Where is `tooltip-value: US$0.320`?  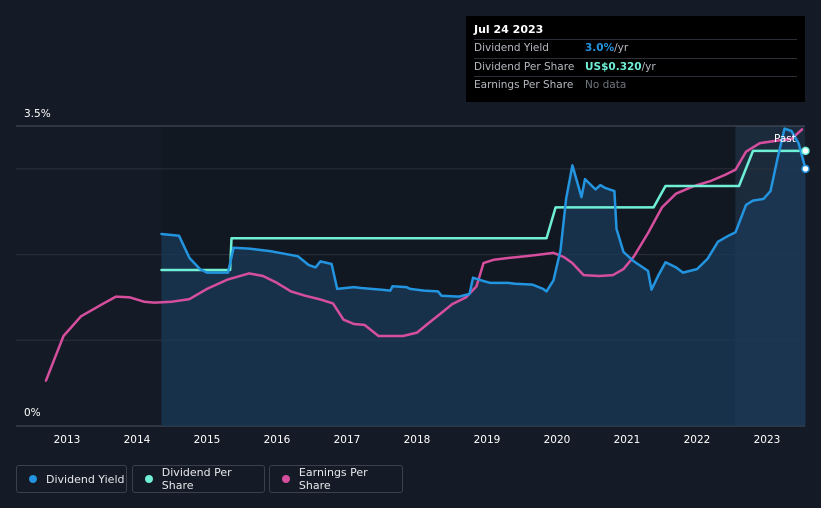 tooltip-value: US$0.320 is located at coordinates (613, 66).